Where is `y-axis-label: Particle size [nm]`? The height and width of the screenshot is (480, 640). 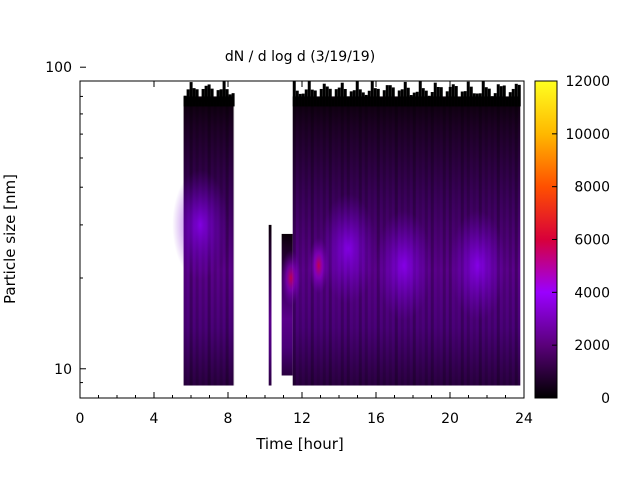
y-axis-label: Particle size [nm] is located at coordinates (10, 239).